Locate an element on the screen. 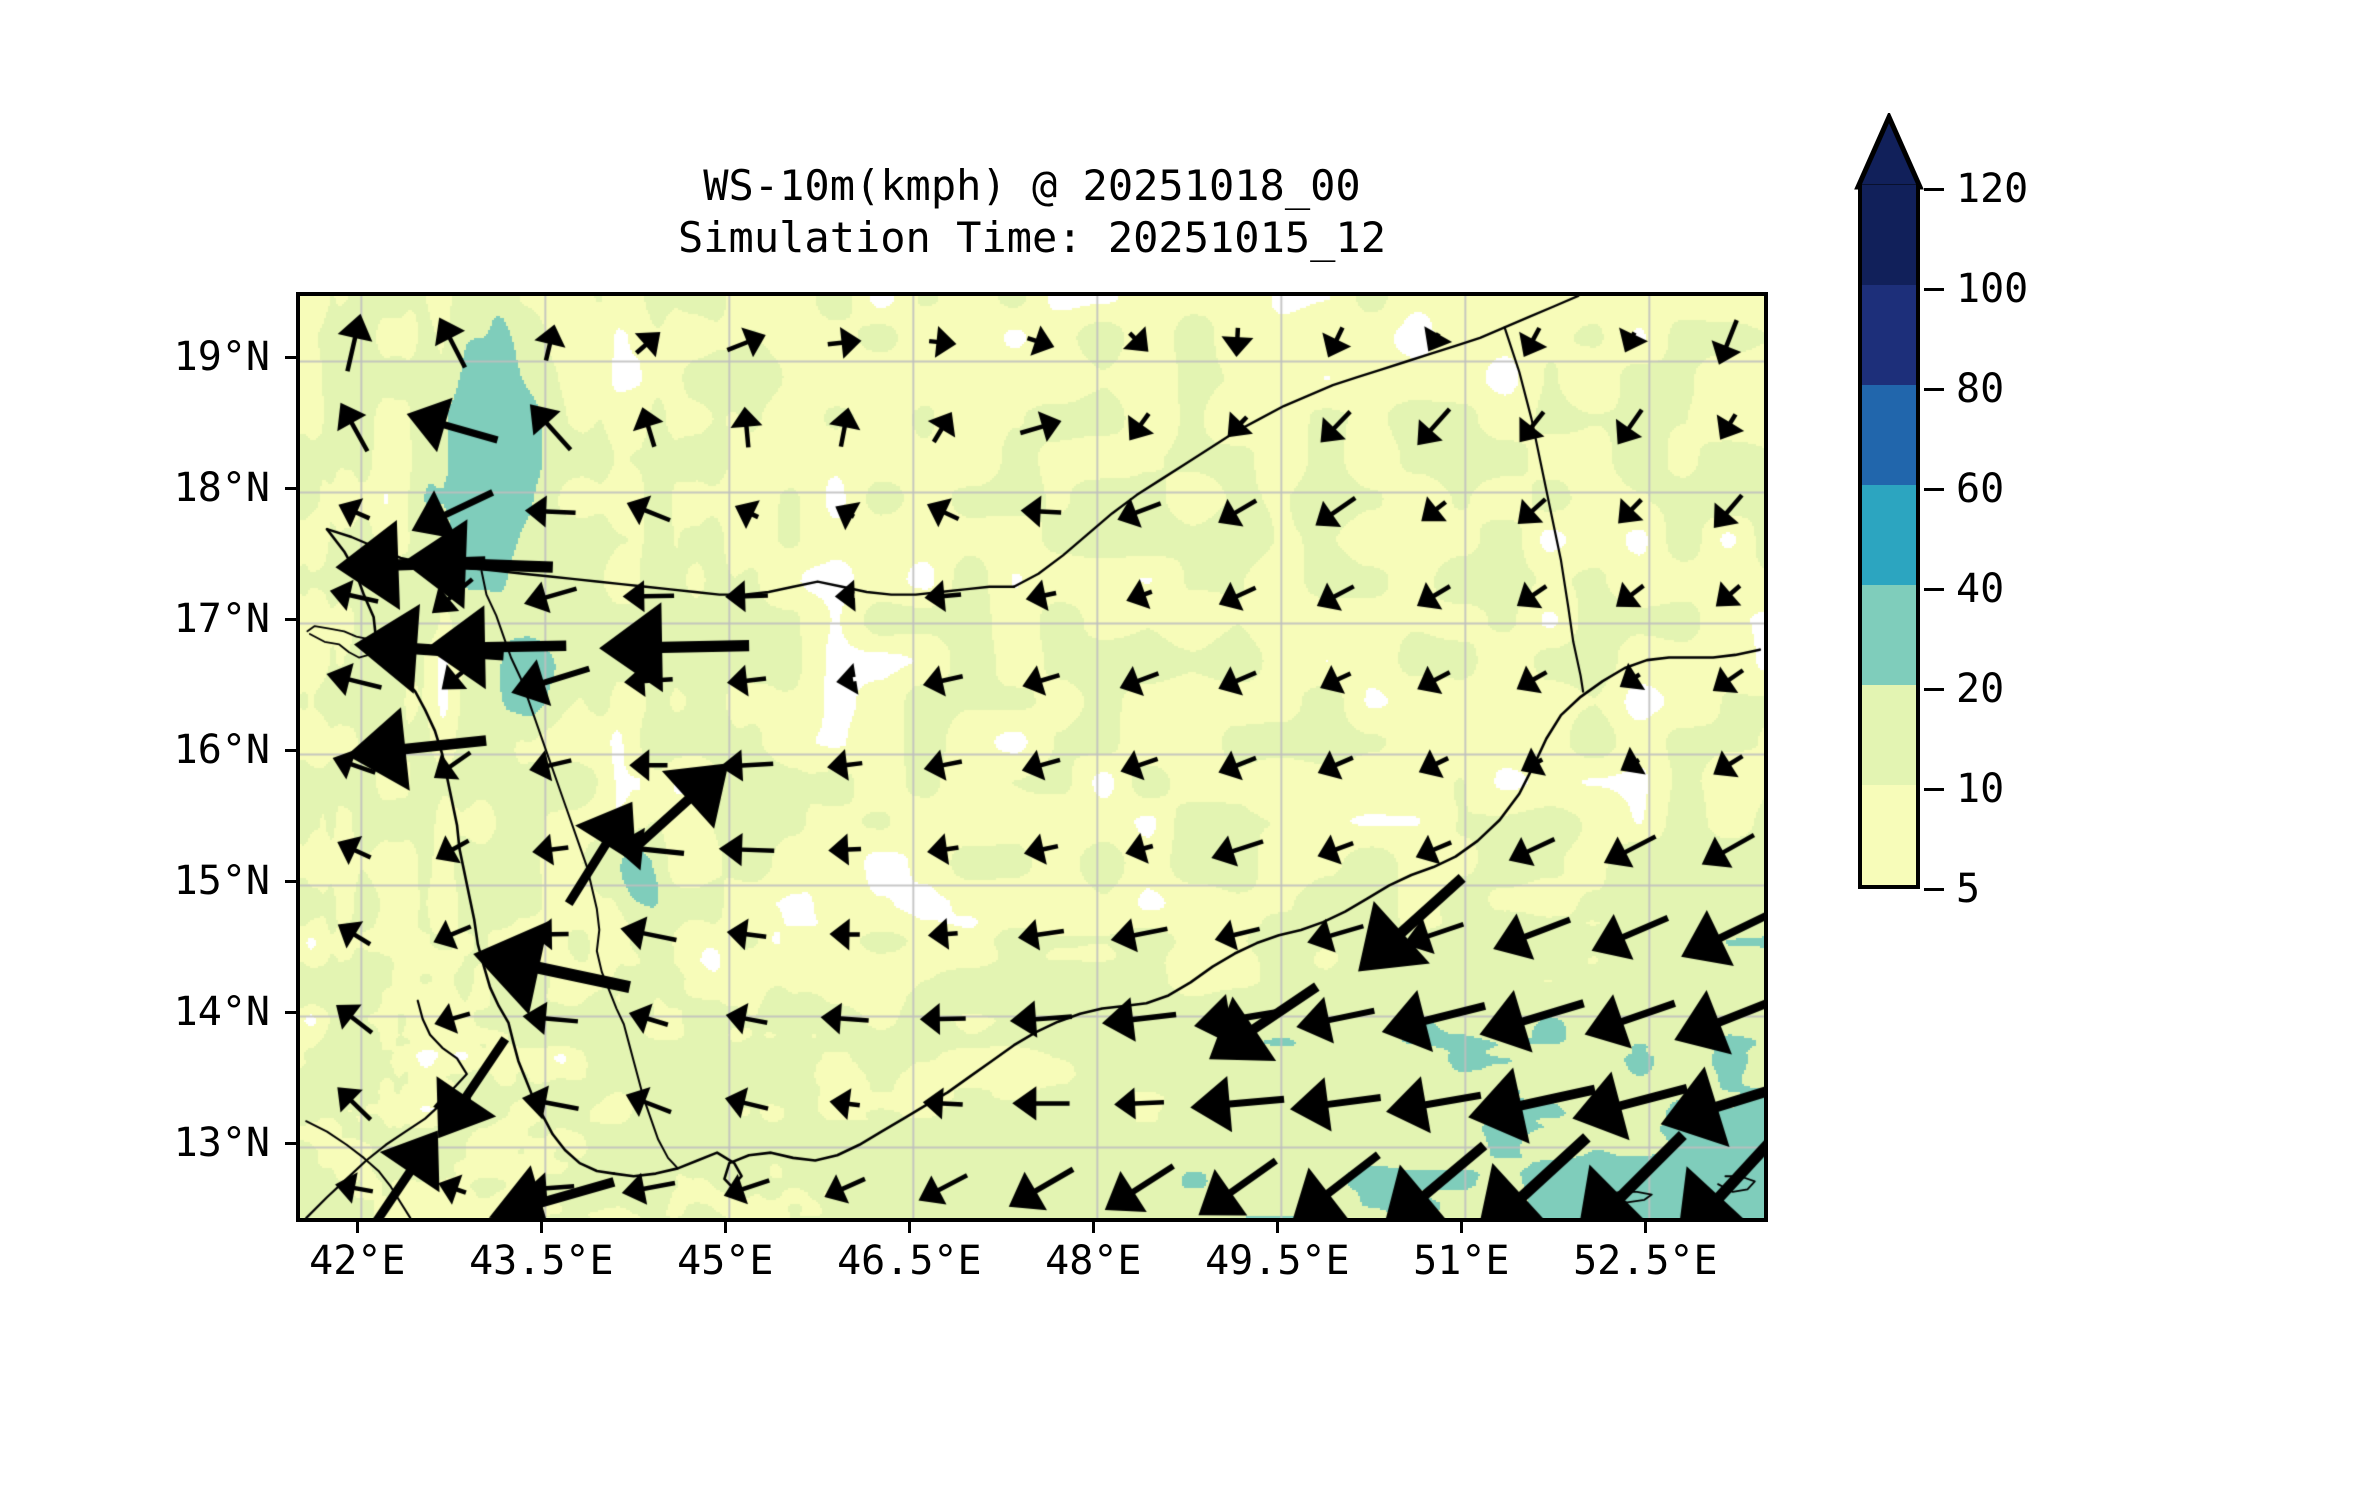 Image resolution: width=2371 pixels, height=1500 pixels. y-axis-ticks: 13°N 14°N 15°N 16°N 17°N 18°N 19°N is located at coordinates (136, 750).